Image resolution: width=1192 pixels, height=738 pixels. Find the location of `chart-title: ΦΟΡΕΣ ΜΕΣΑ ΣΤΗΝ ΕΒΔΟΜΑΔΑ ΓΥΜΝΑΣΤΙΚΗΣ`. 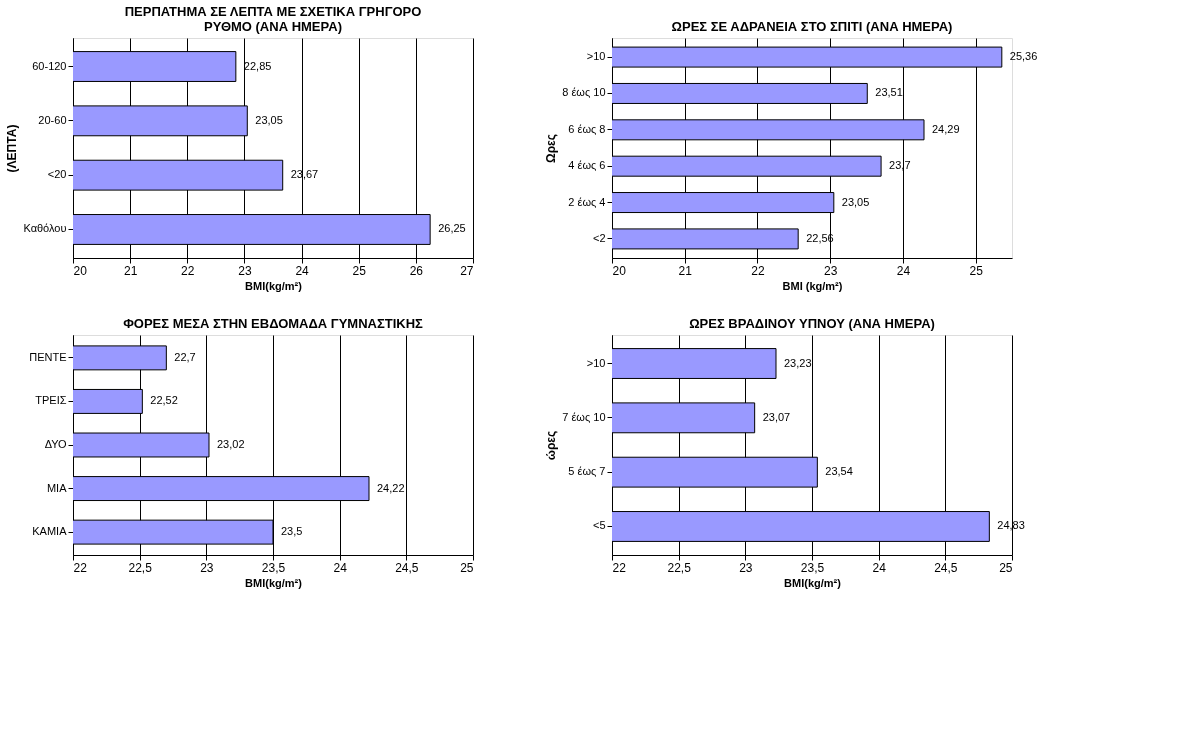

chart-title: ΦΟΡΕΣ ΜΕΣΑ ΣΤΗΝ ΕΒΔΟΜΑΔΑ ΓΥΜΝΑΣΤΙΚΗΣ is located at coordinates (273, 323).